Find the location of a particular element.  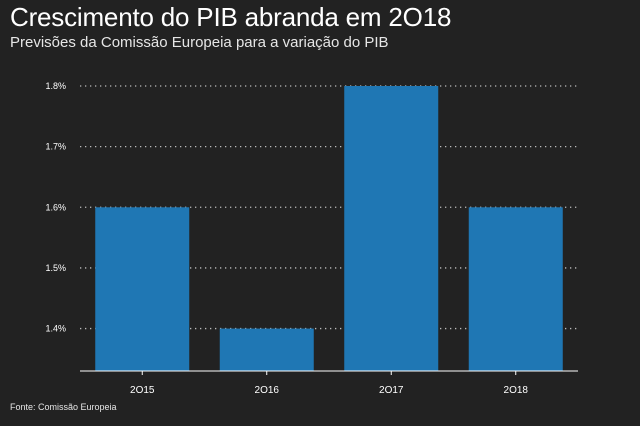

bar-2O17 is located at coordinates (391, 228).